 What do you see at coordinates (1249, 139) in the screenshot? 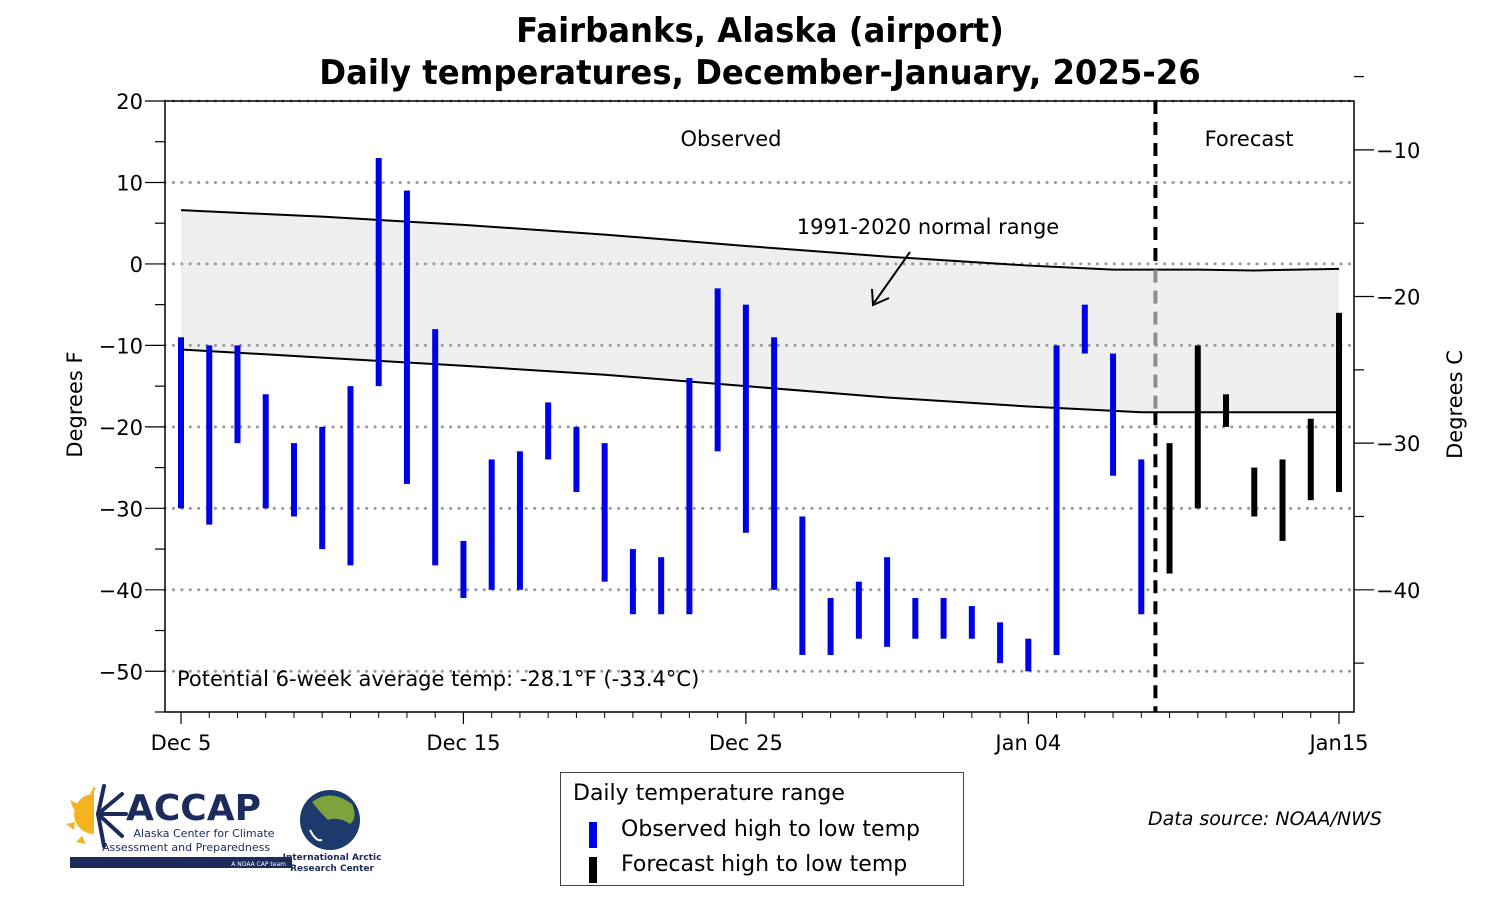
I see `forecast-section-label: Forecast` at bounding box center [1249, 139].